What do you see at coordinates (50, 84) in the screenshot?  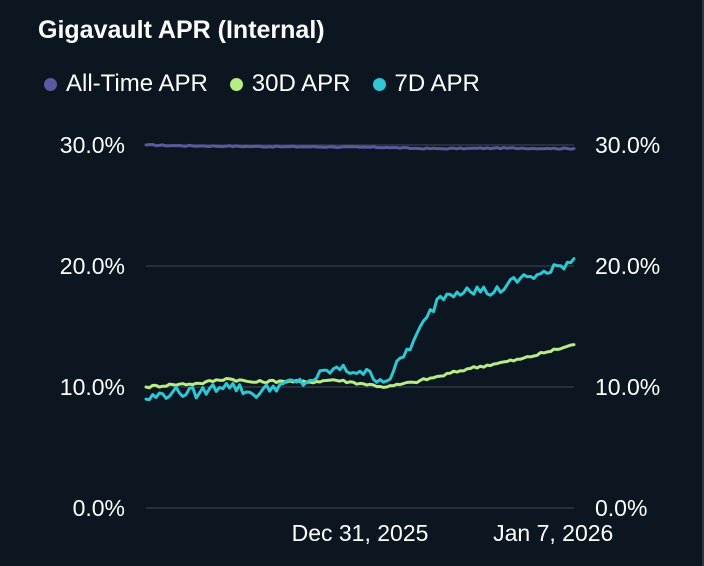 I see `legend-swatch-all-time` at bounding box center [50, 84].